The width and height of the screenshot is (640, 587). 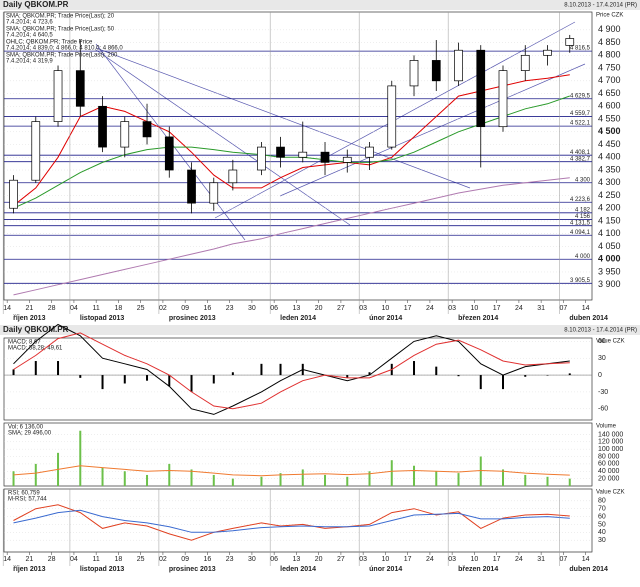 I want to click on level-label: 4 559,7, so click(x=580, y=114).